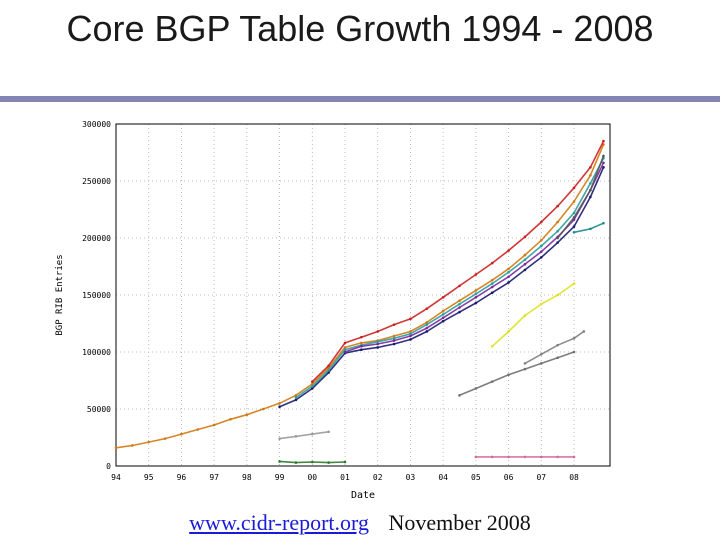 This screenshot has width=720, height=540. I want to click on x-tick-label: 01, so click(345, 477).